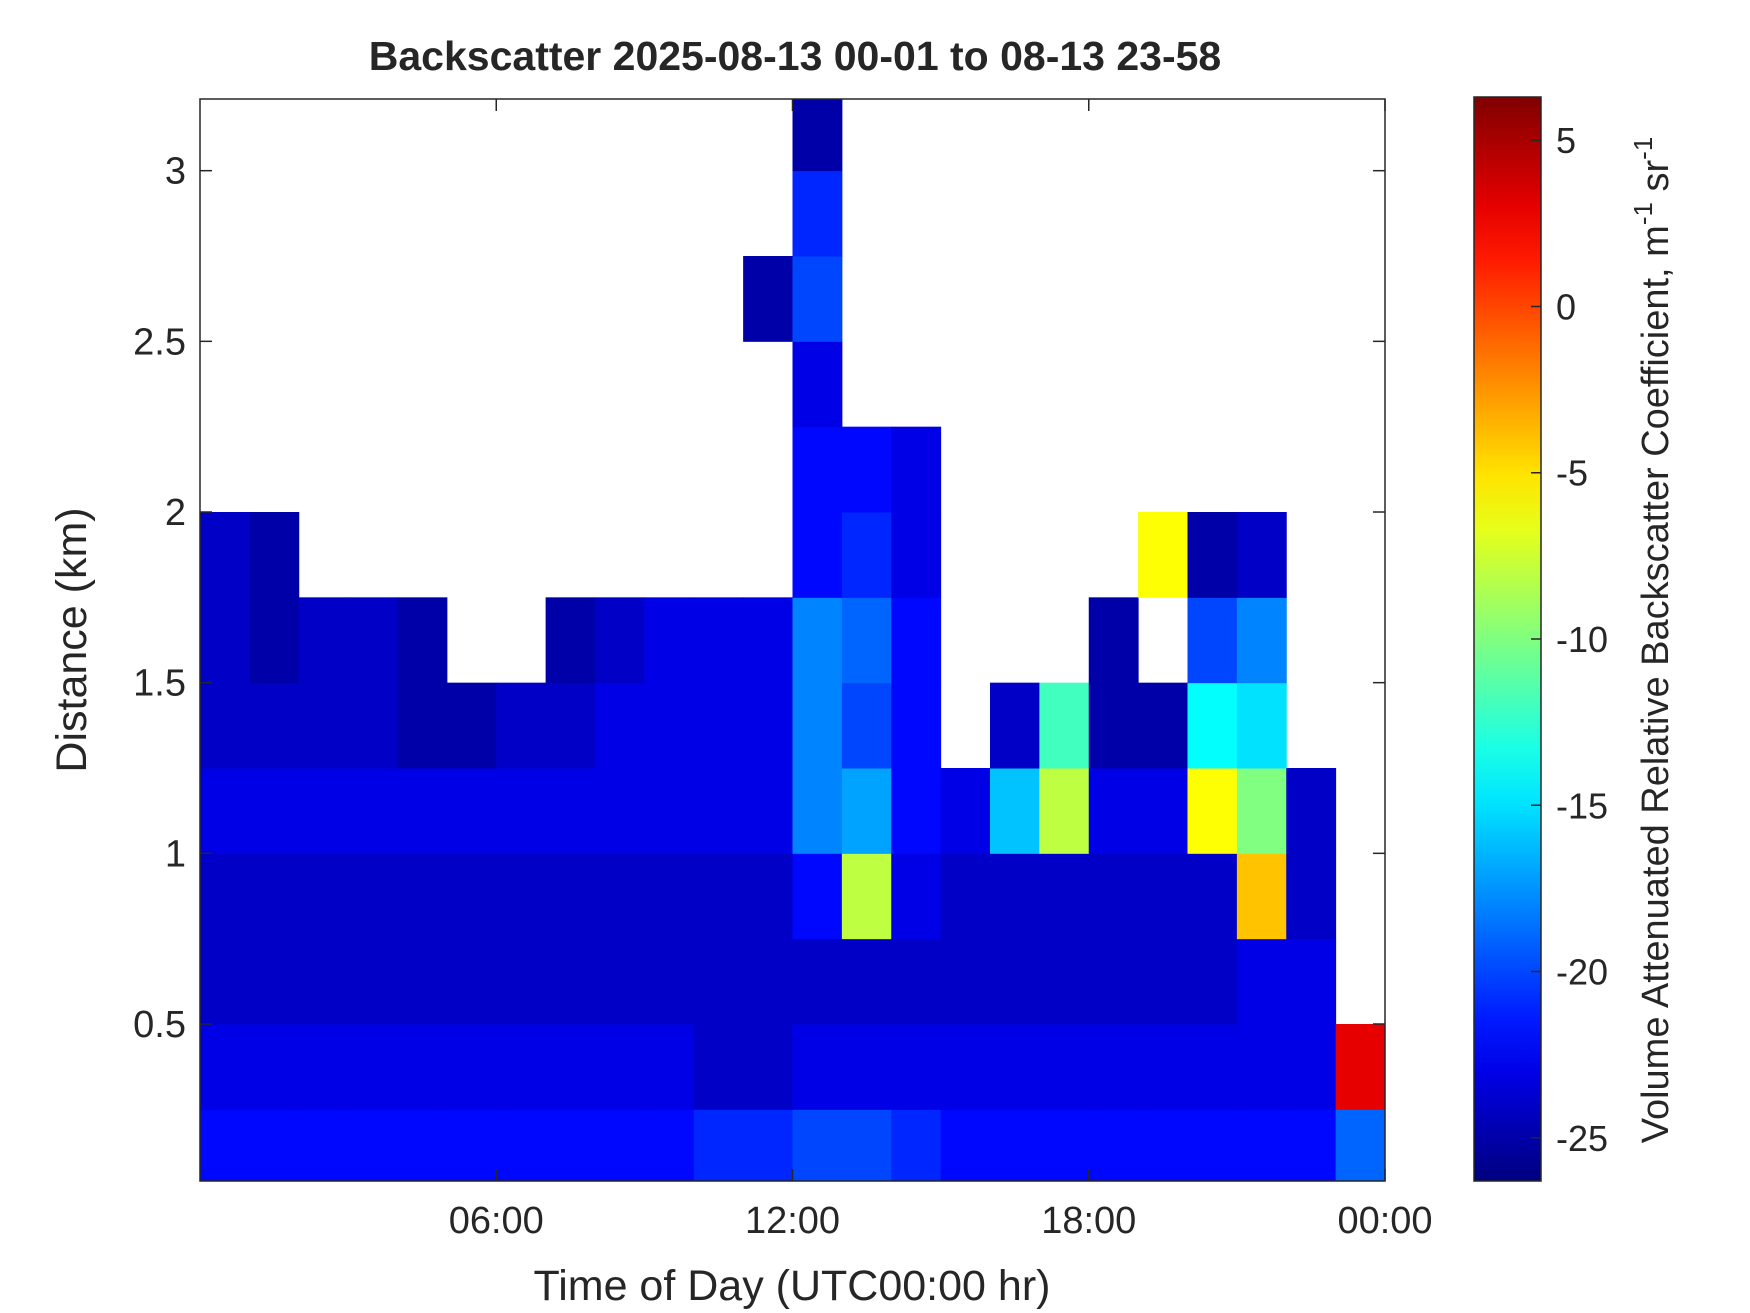 Image resolution: width=1750 pixels, height=1313 pixels. Describe the element at coordinates (175, 172) in the screenshot. I see `y-tick-label: 3` at that location.